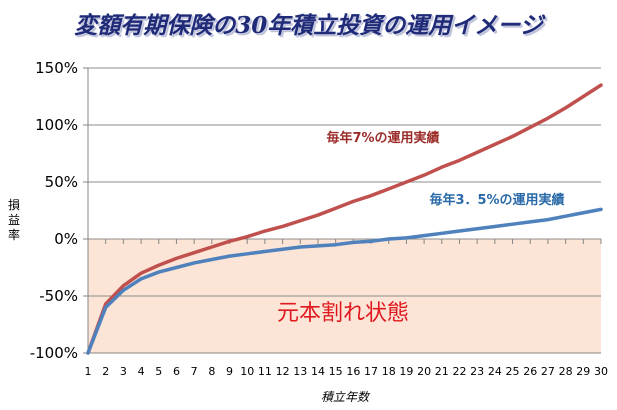  What do you see at coordinates (389, 371) in the screenshot?
I see `x-tick-label: 18` at bounding box center [389, 371].